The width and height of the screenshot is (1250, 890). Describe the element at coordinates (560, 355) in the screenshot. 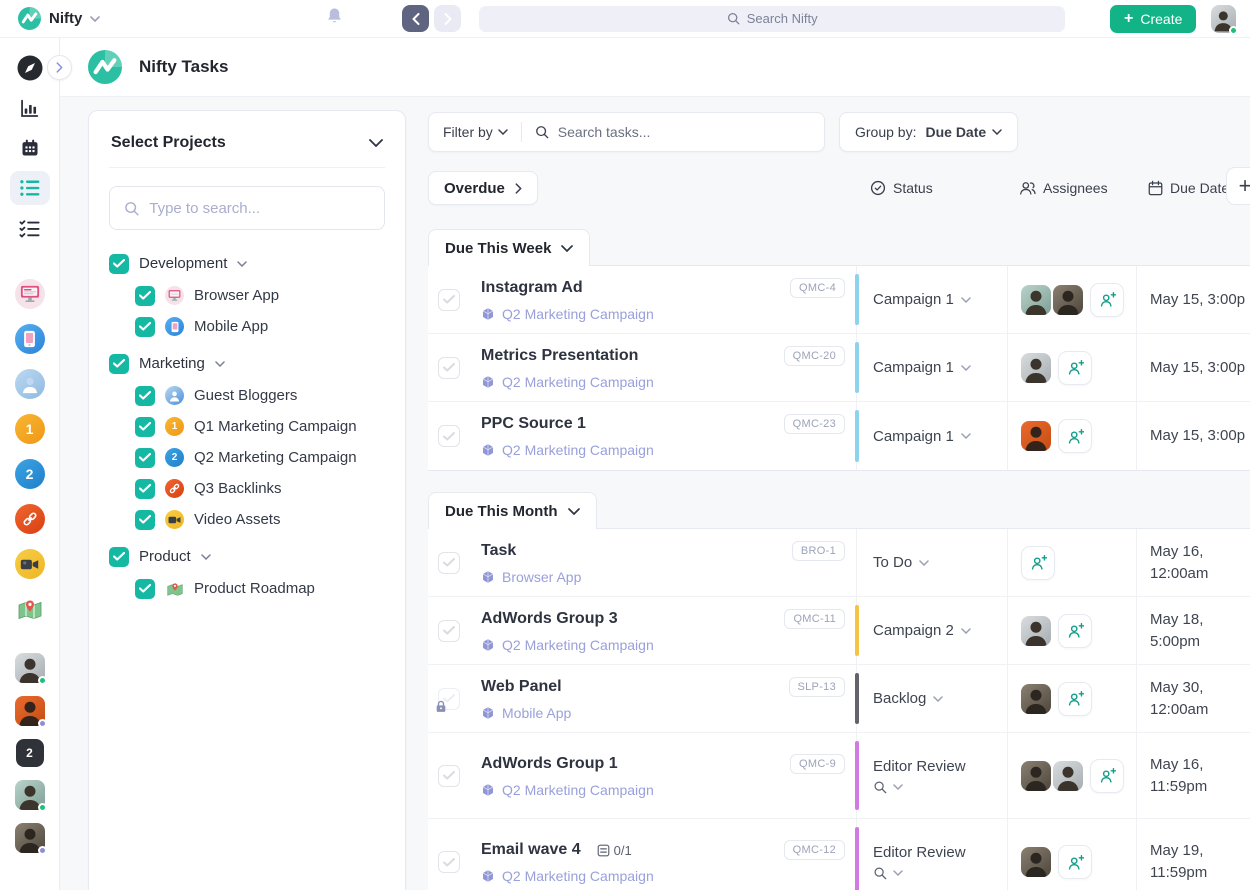

I see `task-title: Metrics Presentation` at that location.